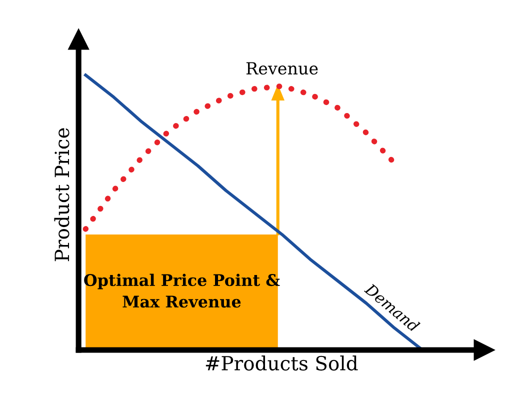 The width and height of the screenshot is (507, 406). What do you see at coordinates (282, 68) in the screenshot?
I see `series-label: Revenue` at bounding box center [282, 68].